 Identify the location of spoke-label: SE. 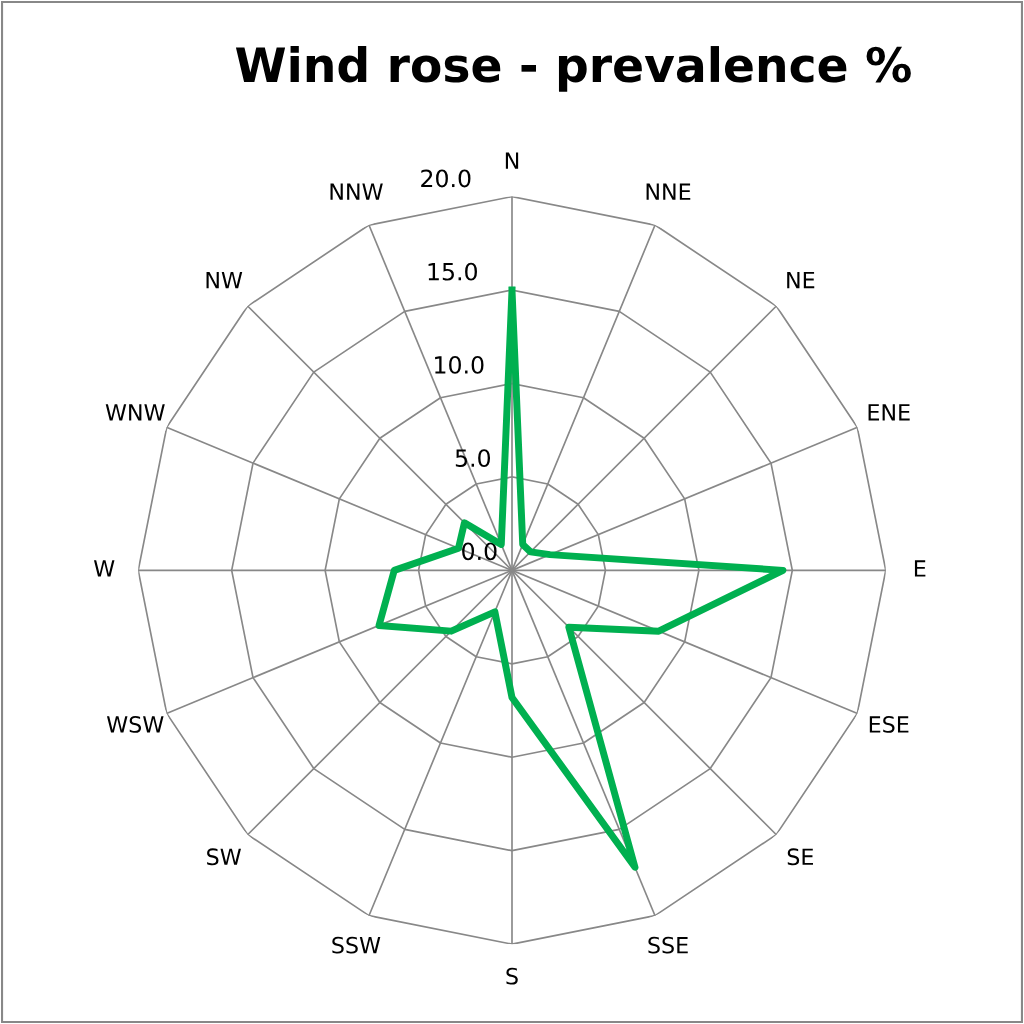
(800, 857).